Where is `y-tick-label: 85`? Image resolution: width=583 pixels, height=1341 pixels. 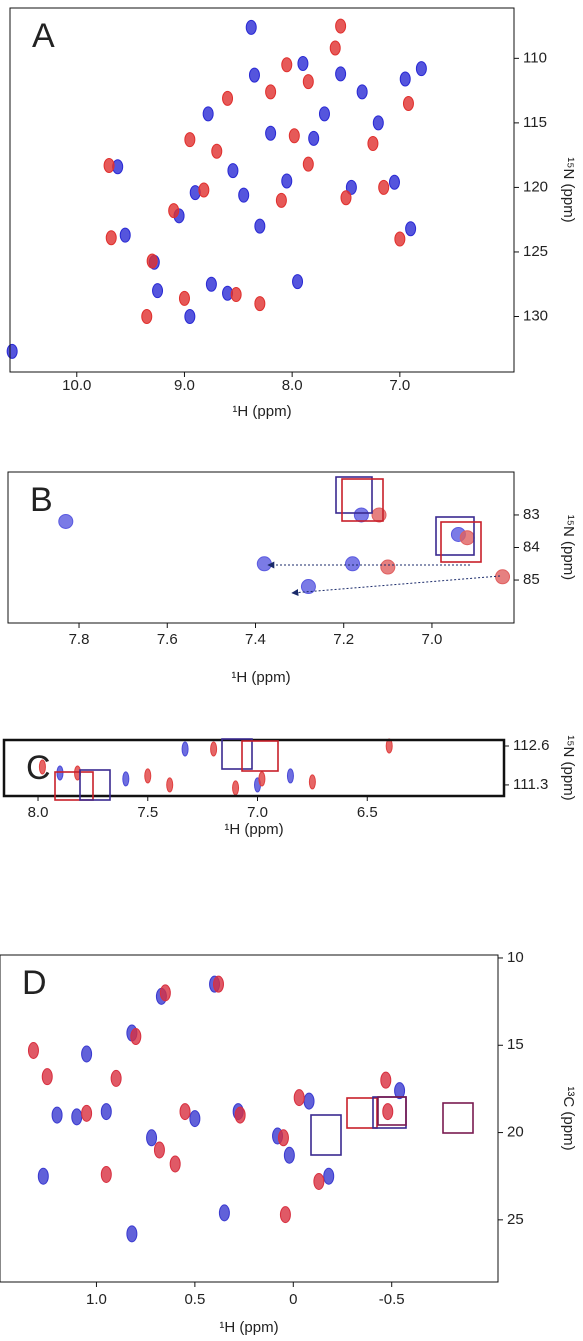 y-tick-label: 85 is located at coordinates (531, 579).